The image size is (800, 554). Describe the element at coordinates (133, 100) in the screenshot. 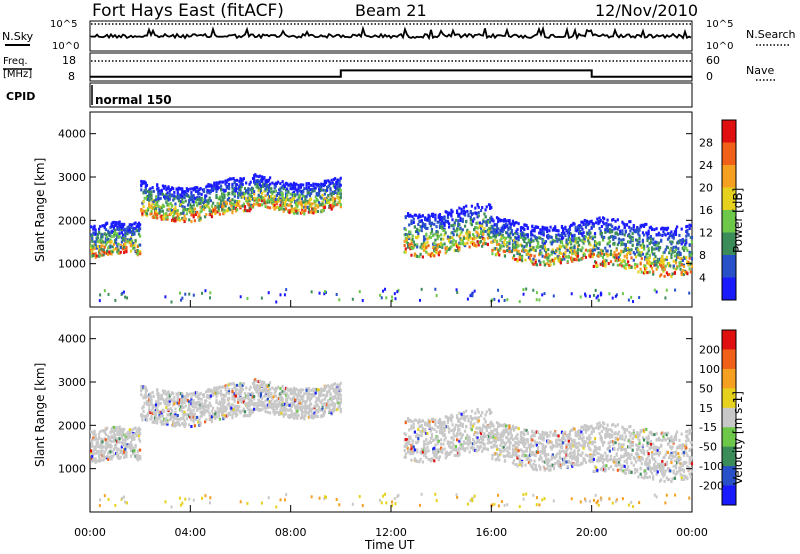

I see `cpid-mode: normal 150` at that location.